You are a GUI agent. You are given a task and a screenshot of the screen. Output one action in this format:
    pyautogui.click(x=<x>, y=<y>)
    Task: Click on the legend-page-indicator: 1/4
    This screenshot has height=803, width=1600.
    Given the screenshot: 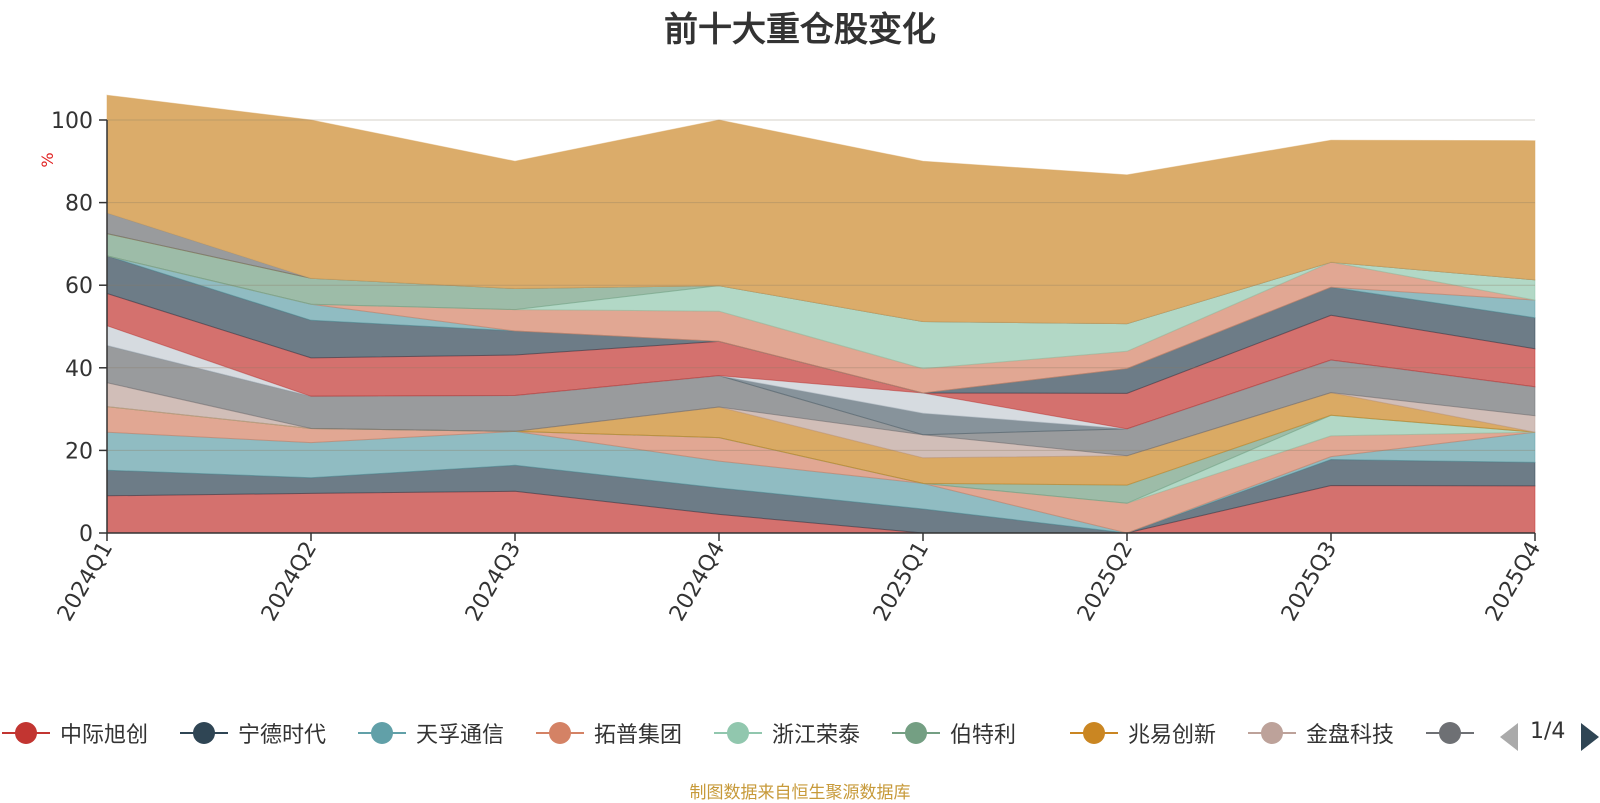 What is the action you would take?
    pyautogui.click(x=1548, y=731)
    